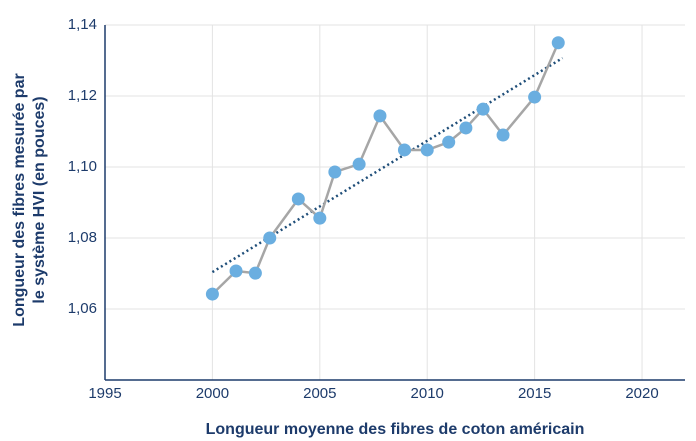  I want to click on x-tick-label: 1995, so click(104, 393).